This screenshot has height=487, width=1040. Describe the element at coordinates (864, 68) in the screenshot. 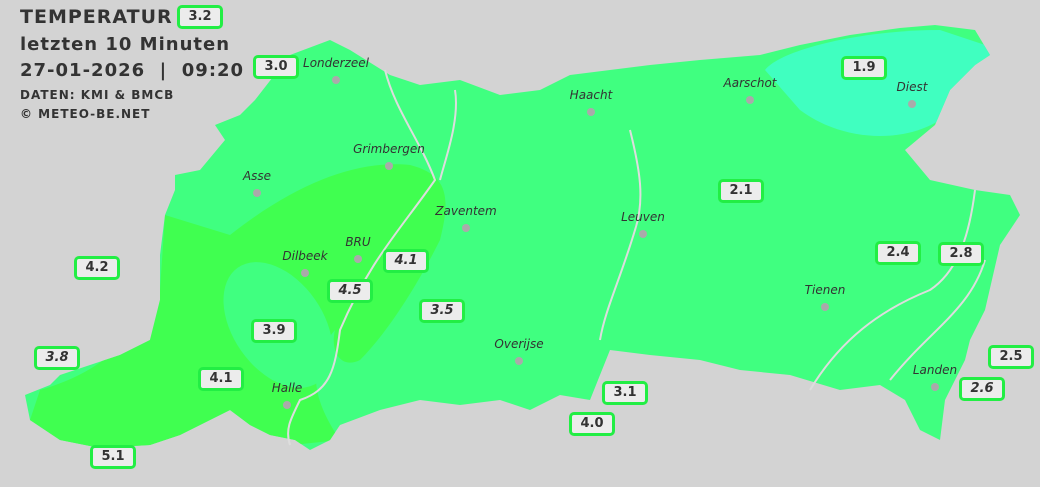

I see `temperature-reading: 1.9` at that location.